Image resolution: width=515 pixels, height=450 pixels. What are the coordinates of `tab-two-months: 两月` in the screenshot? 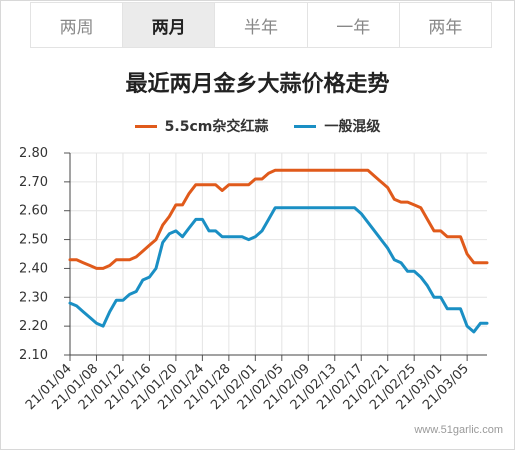 It's located at (169, 25).